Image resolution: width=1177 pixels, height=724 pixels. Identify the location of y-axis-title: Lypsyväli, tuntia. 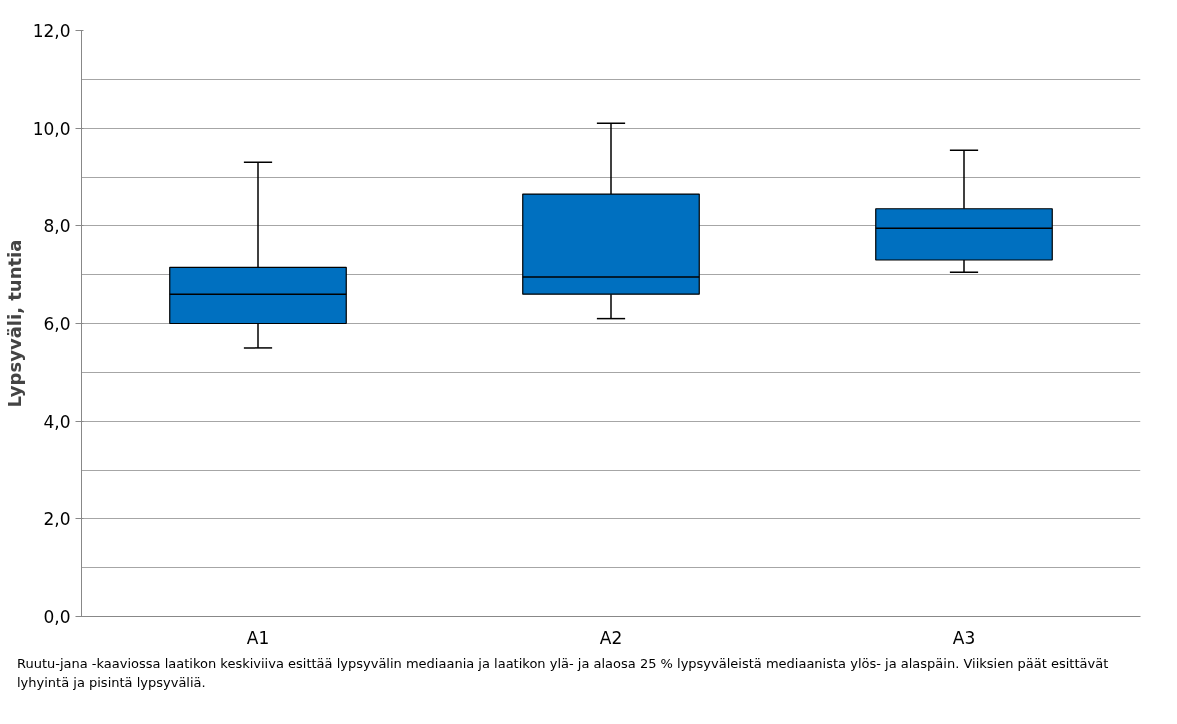
(14, 323).